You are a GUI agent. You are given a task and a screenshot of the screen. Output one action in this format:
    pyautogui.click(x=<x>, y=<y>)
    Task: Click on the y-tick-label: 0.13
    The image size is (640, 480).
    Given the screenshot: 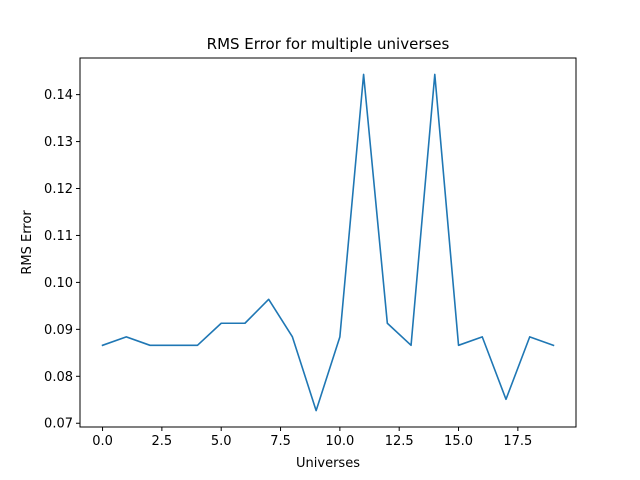 What is the action you would take?
    pyautogui.click(x=58, y=142)
    